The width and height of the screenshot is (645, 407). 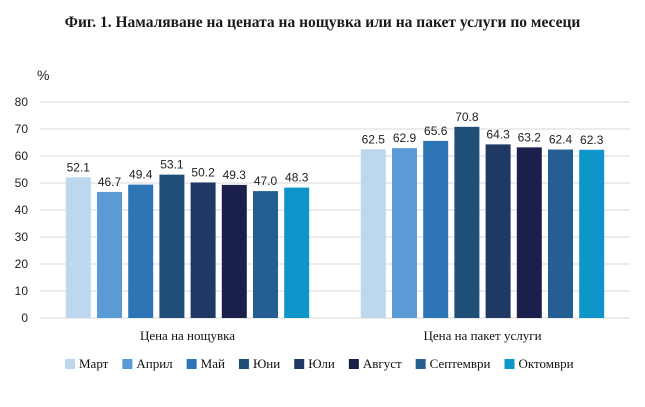 What do you see at coordinates (22, 183) in the screenshot?
I see `y-tick-label: 50` at bounding box center [22, 183].